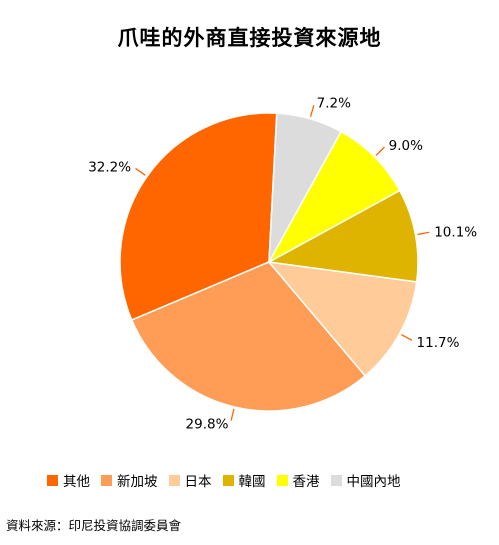 The image size is (499, 545). Describe the element at coordinates (232, 414) in the screenshot. I see `leader-line-singapore` at that location.